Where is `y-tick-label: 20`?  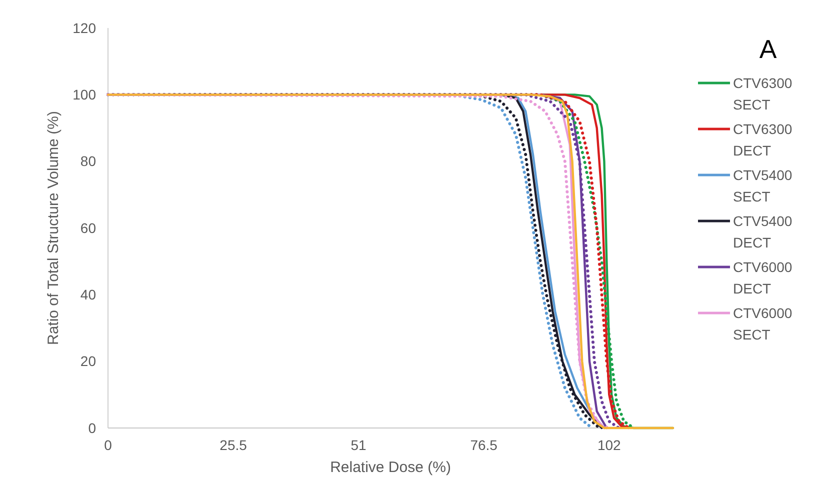 y-tick-label: 20 is located at coordinates (88, 361).